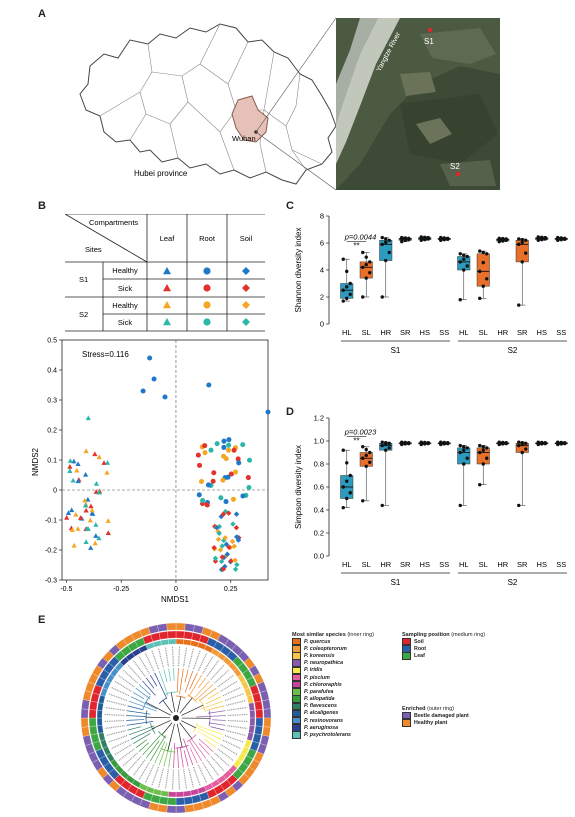  Describe the element at coordinates (313, 670) in the screenshot. I see `legend-label: P. iridis` at that location.